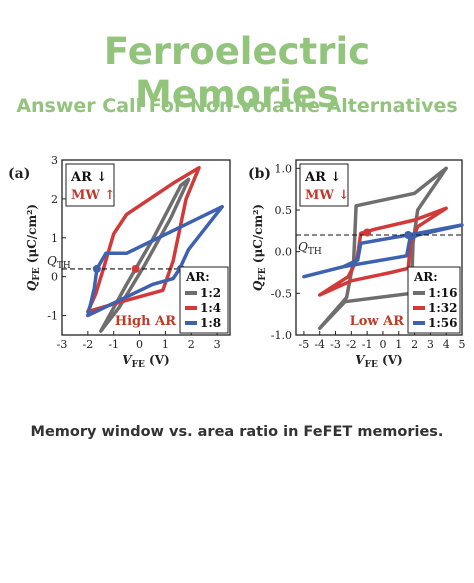 This screenshot has height=583, width=474. I want to click on x-tick-label: -5, so click(304, 344).